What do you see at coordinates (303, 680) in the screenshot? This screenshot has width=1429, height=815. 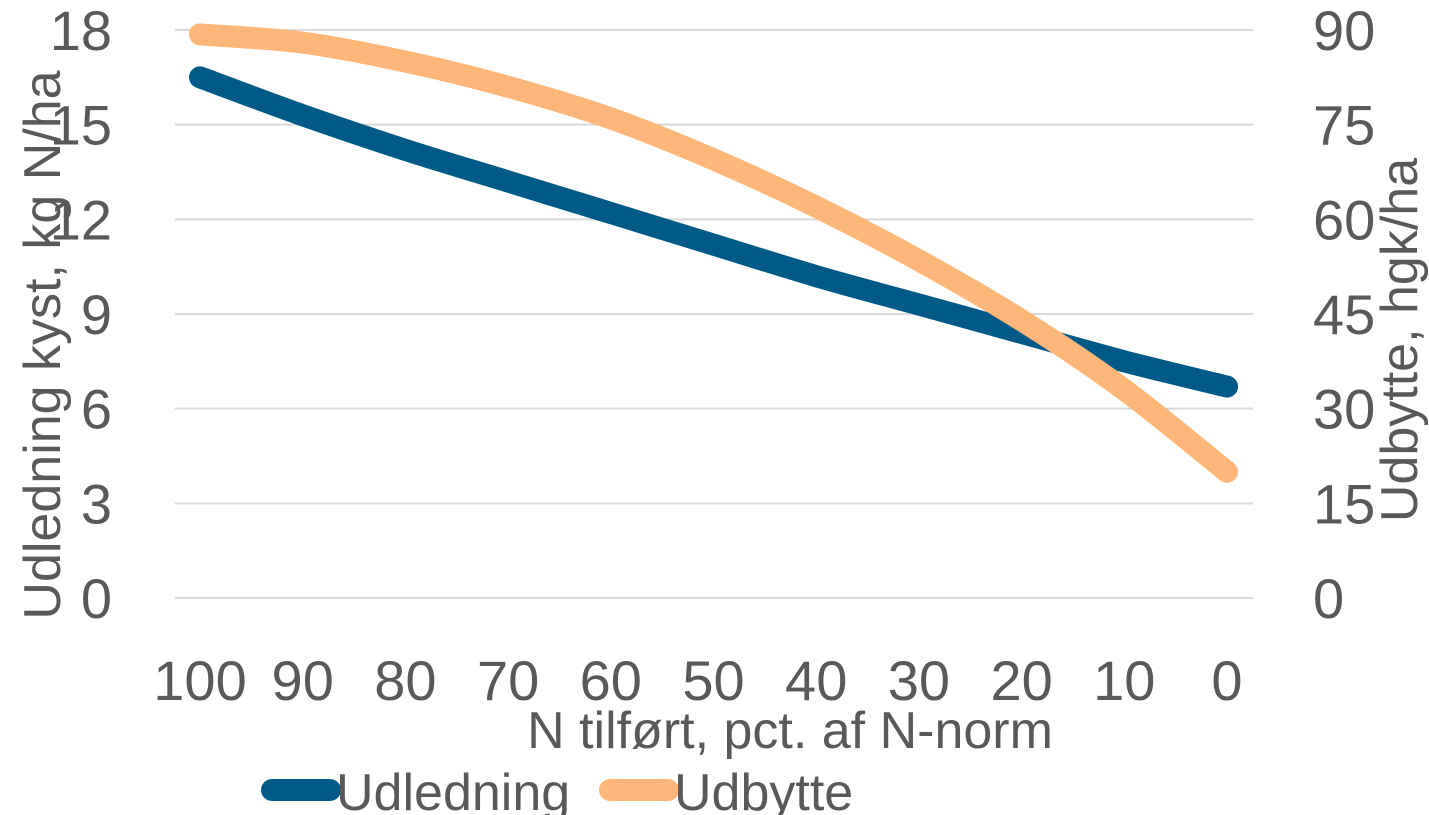 I see `x-tick-label: 90` at bounding box center [303, 680].